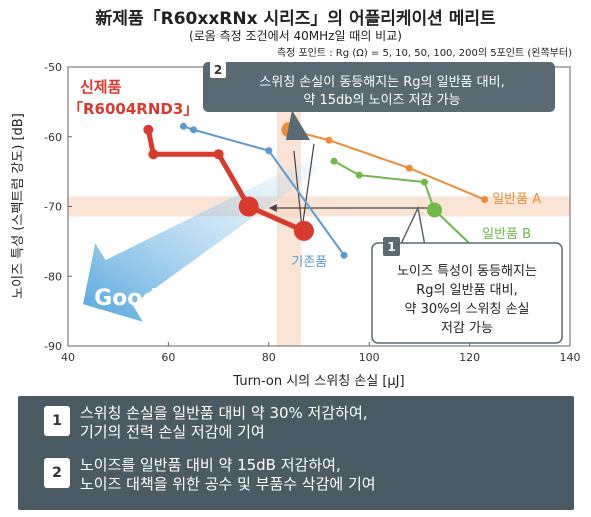 This screenshot has width=591, height=517. Describe the element at coordinates (168, 357) in the screenshot. I see `x-tick-label: 60` at that location.